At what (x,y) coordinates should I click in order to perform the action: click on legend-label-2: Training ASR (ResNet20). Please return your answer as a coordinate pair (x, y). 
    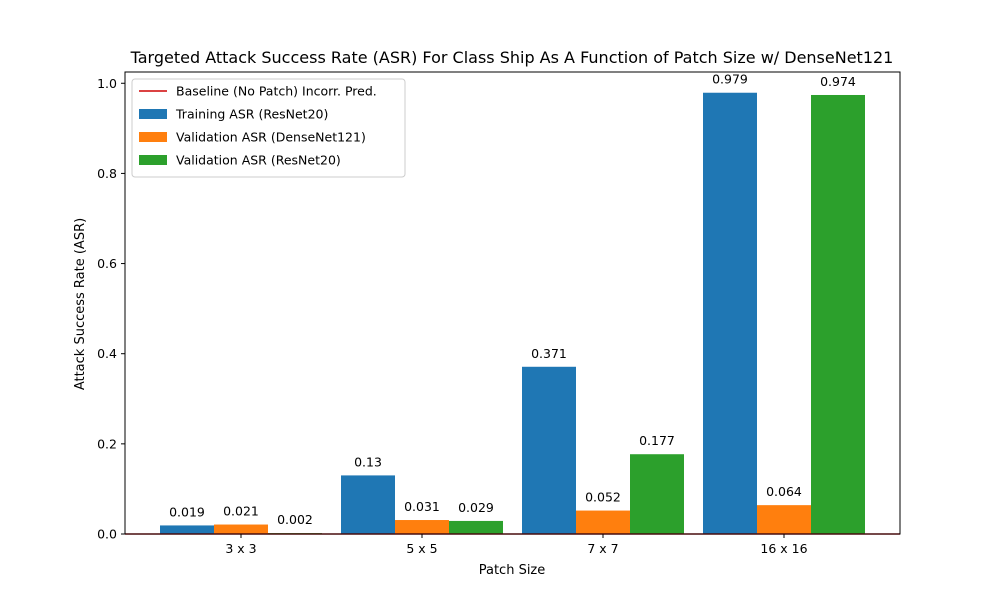
    Looking at the image, I should click on (251, 114).